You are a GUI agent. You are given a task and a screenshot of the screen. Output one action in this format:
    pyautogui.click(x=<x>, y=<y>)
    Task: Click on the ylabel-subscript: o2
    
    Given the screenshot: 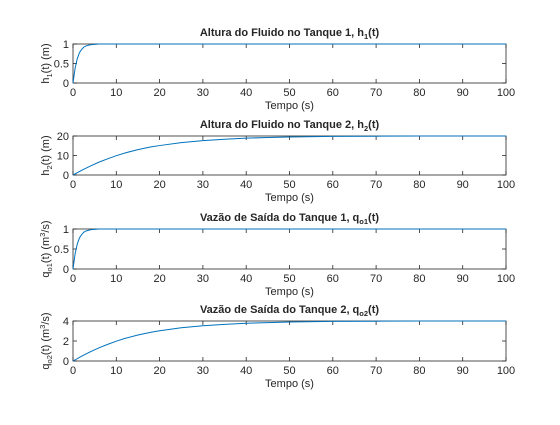 What is the action you would take?
    pyautogui.click(x=49, y=359)
    